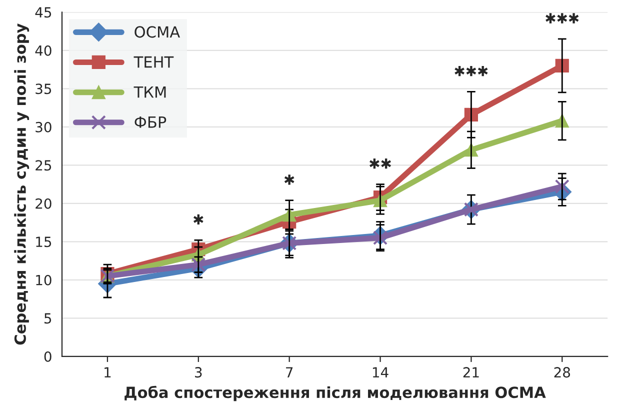 This screenshot has width=620, height=405. What do you see at coordinates (44, 242) in the screenshot?
I see `y-tick-label: 15` at bounding box center [44, 242].